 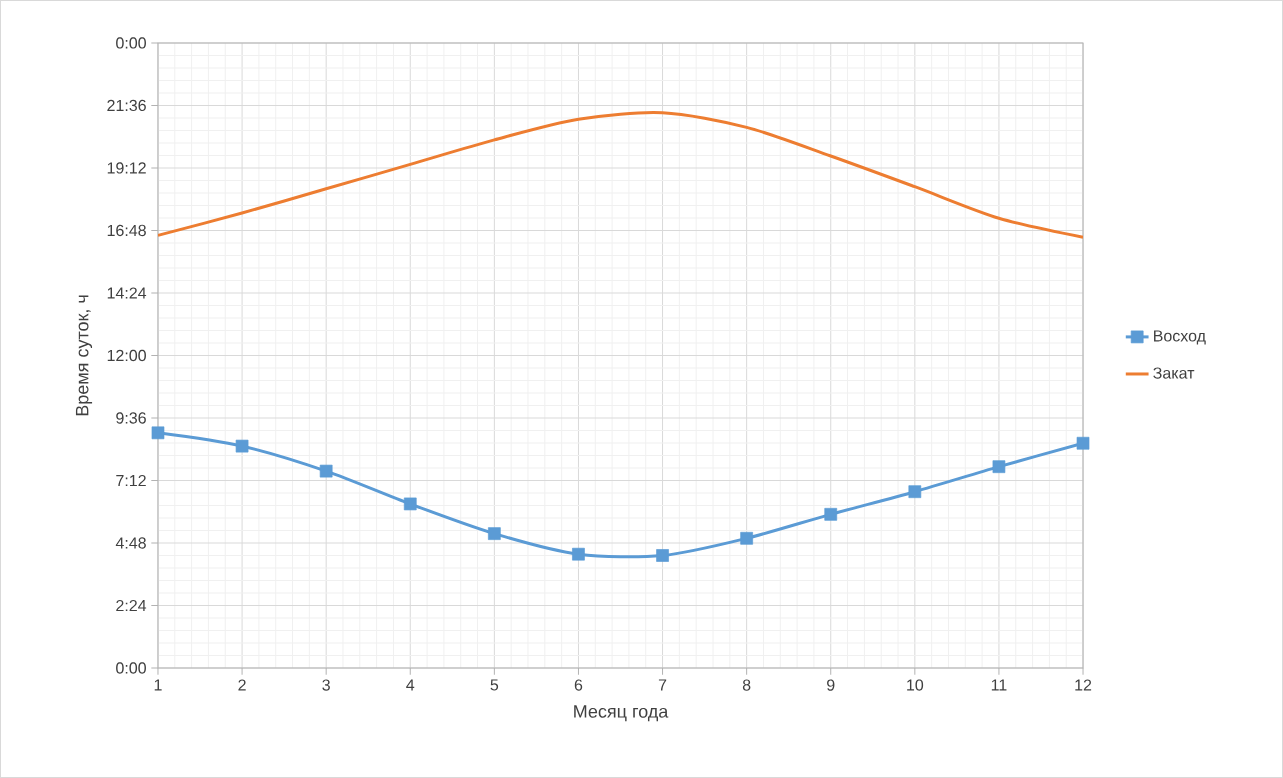 I want to click on legend-label: Закат, so click(x=1174, y=373).